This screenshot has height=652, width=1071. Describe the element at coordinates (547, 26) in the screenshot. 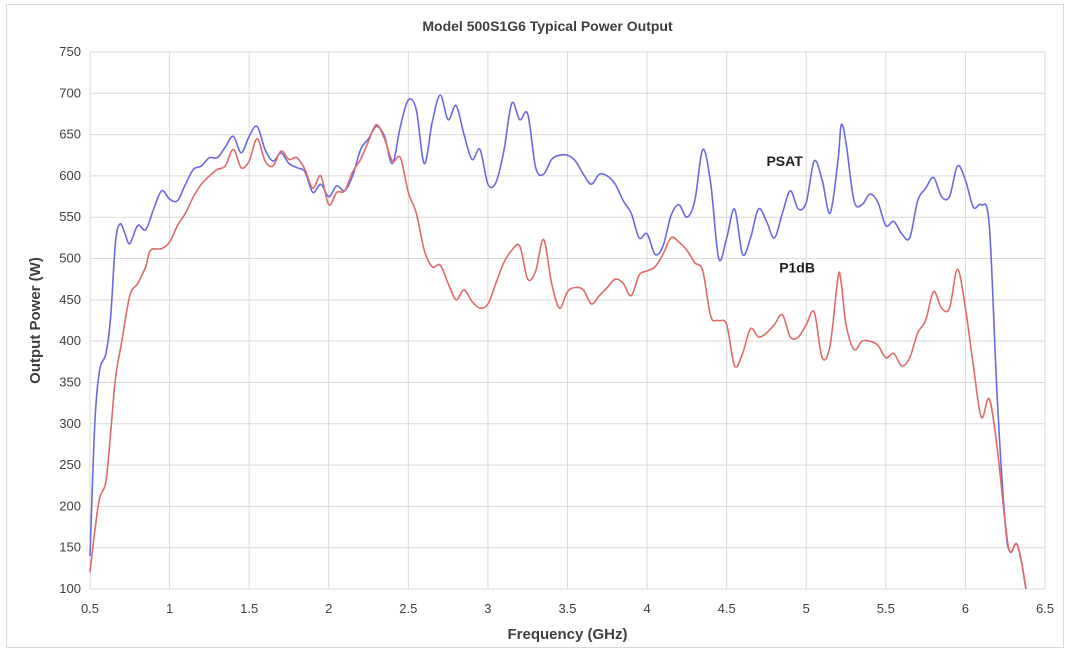

I see `chart-title: Model 500S1G6 Typical Power Output` at that location.